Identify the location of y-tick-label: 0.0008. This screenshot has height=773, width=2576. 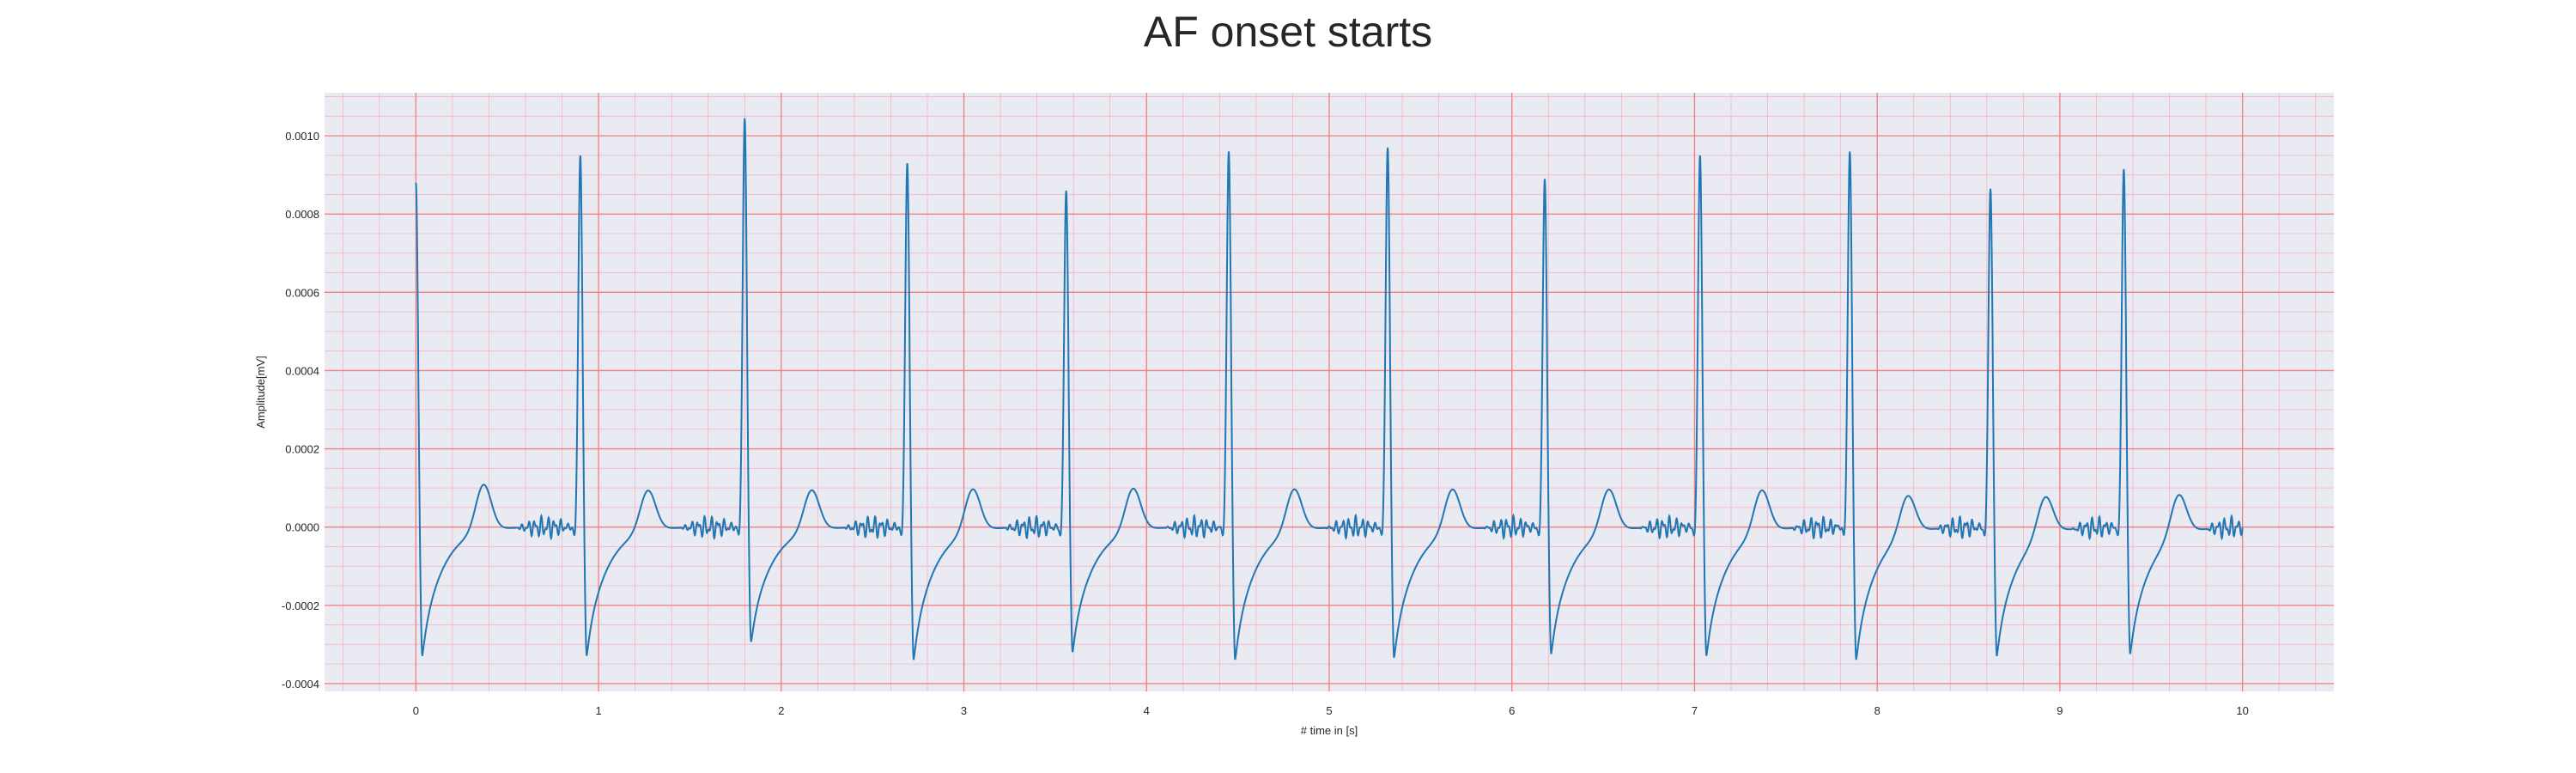
(302, 214).